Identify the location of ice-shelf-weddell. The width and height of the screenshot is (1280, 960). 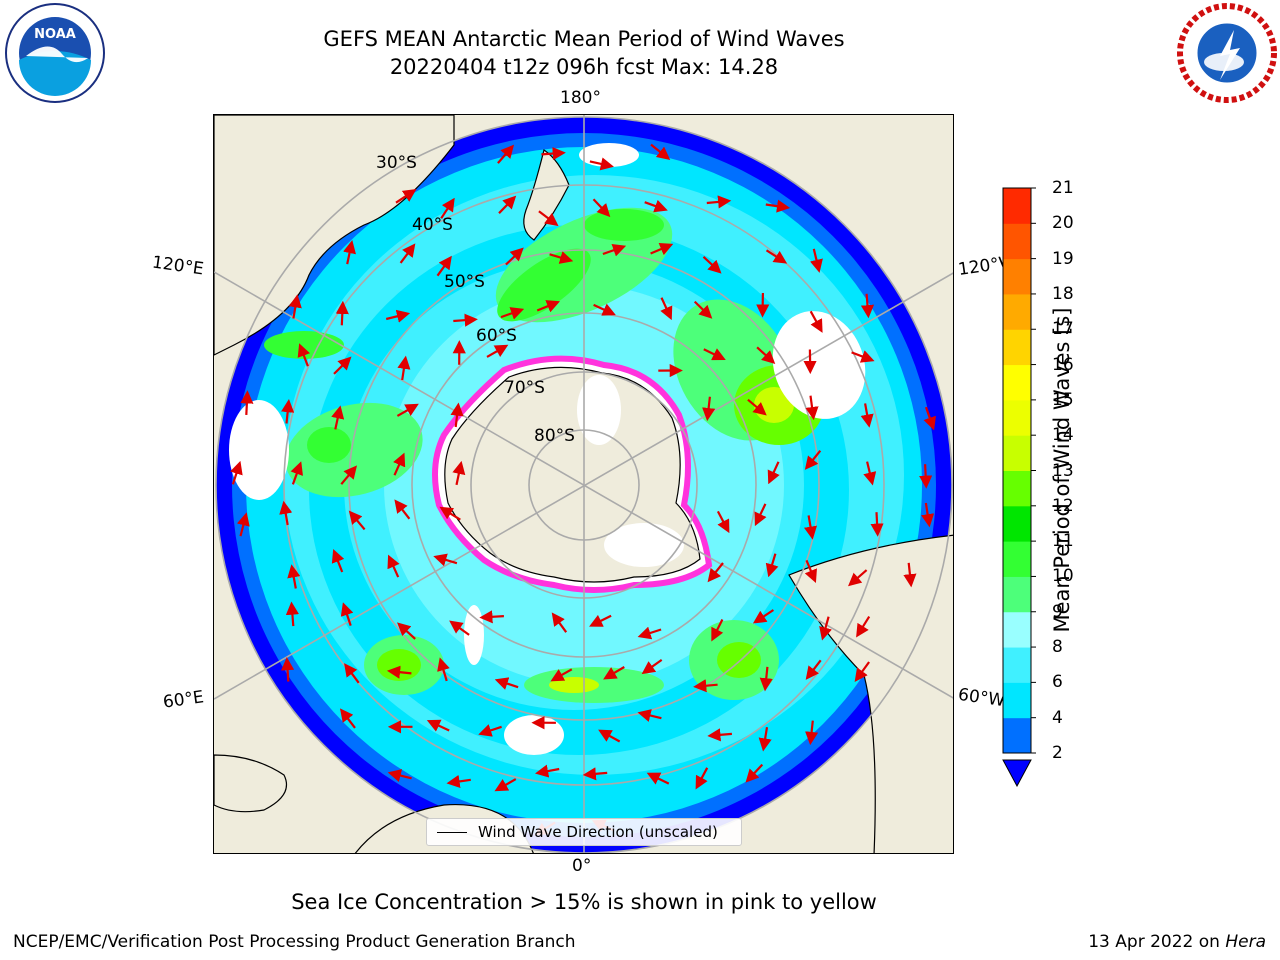
(644, 545).